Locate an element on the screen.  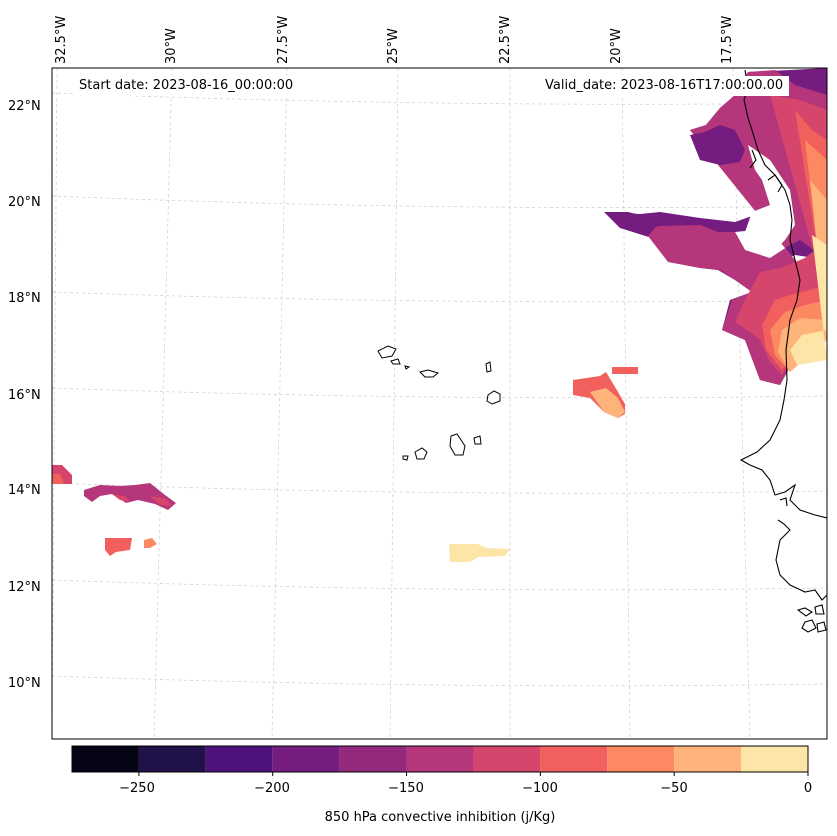
cin-patch-13n-a is located at coordinates (118, 547).